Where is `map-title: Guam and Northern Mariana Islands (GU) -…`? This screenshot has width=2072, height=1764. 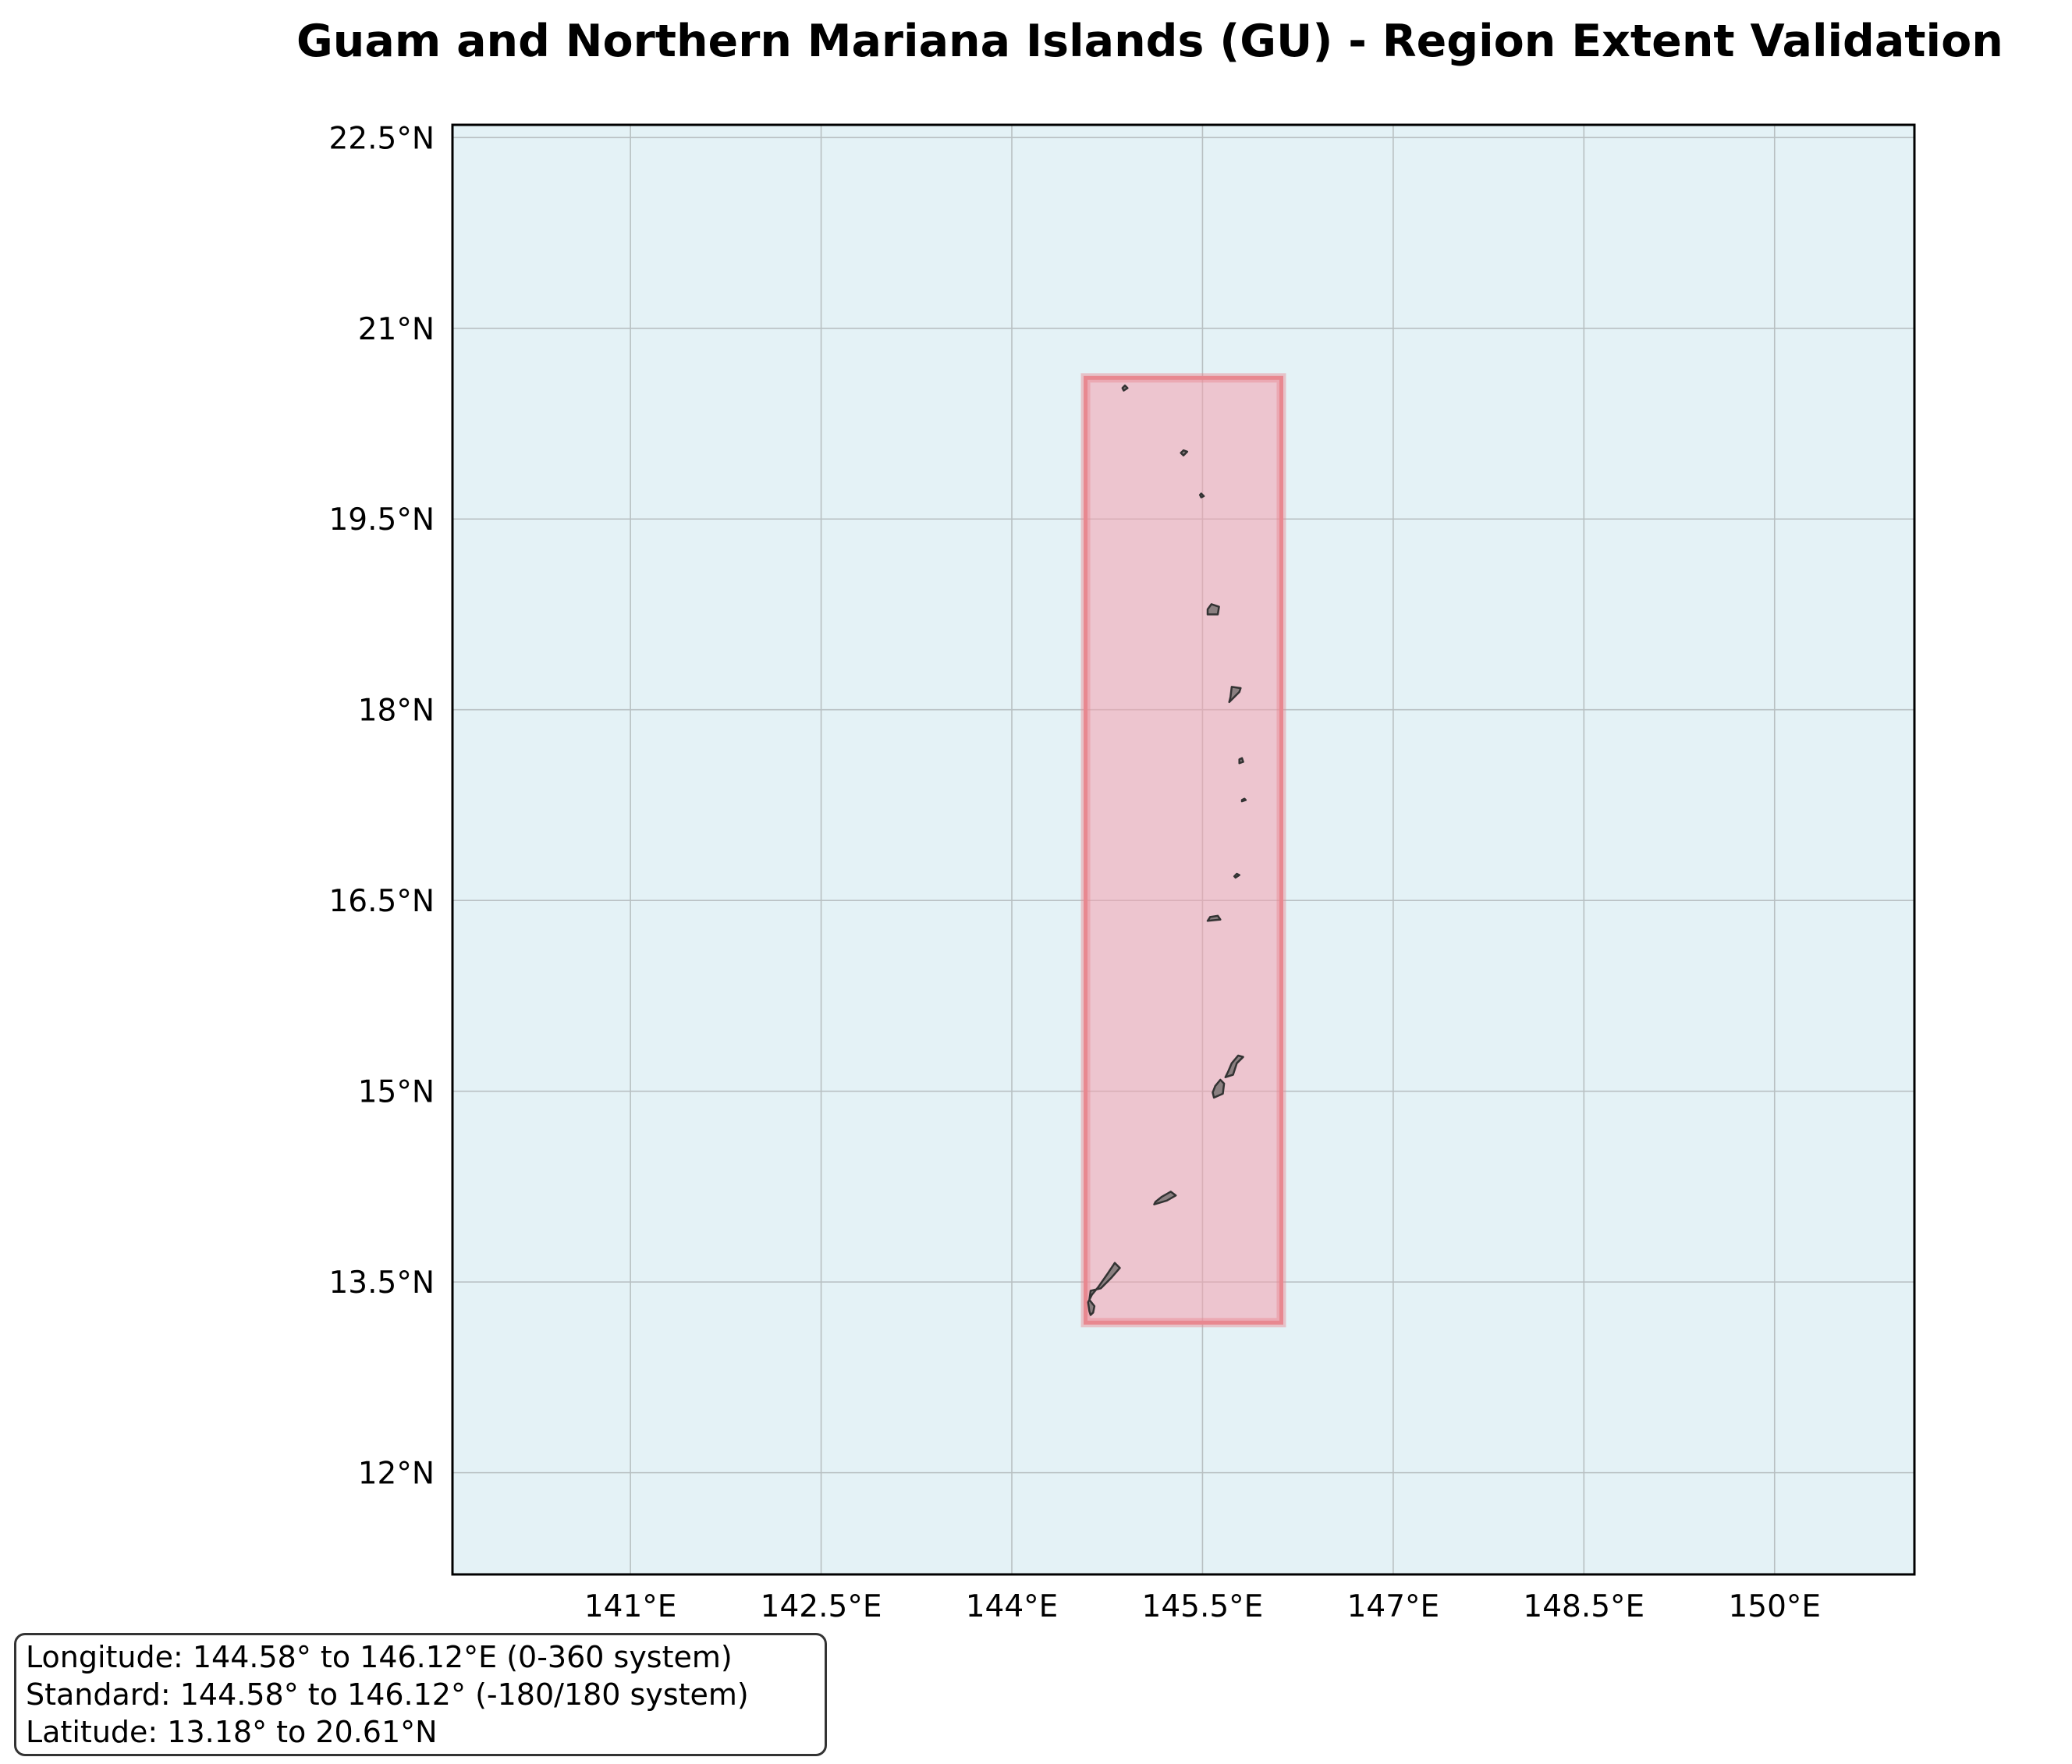 map-title: Guam and Northern Mariana Islands (GU) -… is located at coordinates (1150, 42).